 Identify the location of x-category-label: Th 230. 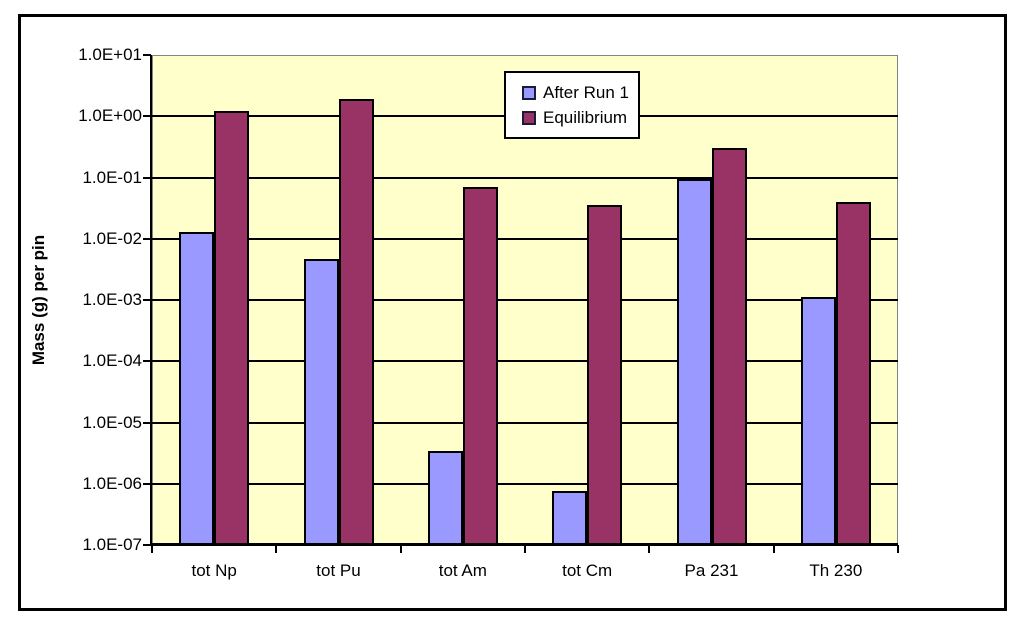
(836, 570).